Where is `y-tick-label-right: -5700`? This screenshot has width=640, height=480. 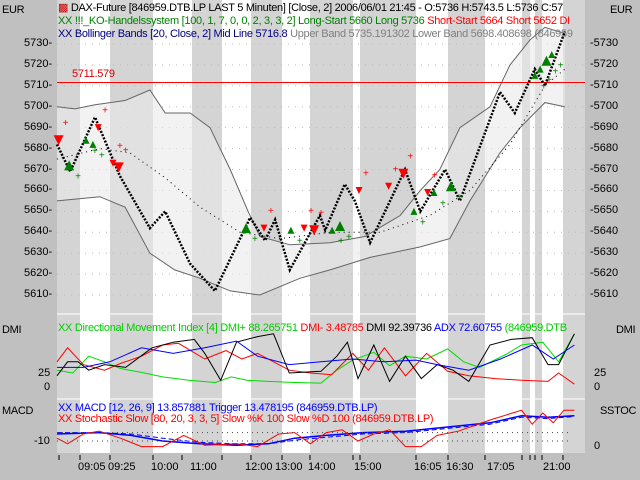
y-tick-label-right: -5700 is located at coordinates (604, 105).